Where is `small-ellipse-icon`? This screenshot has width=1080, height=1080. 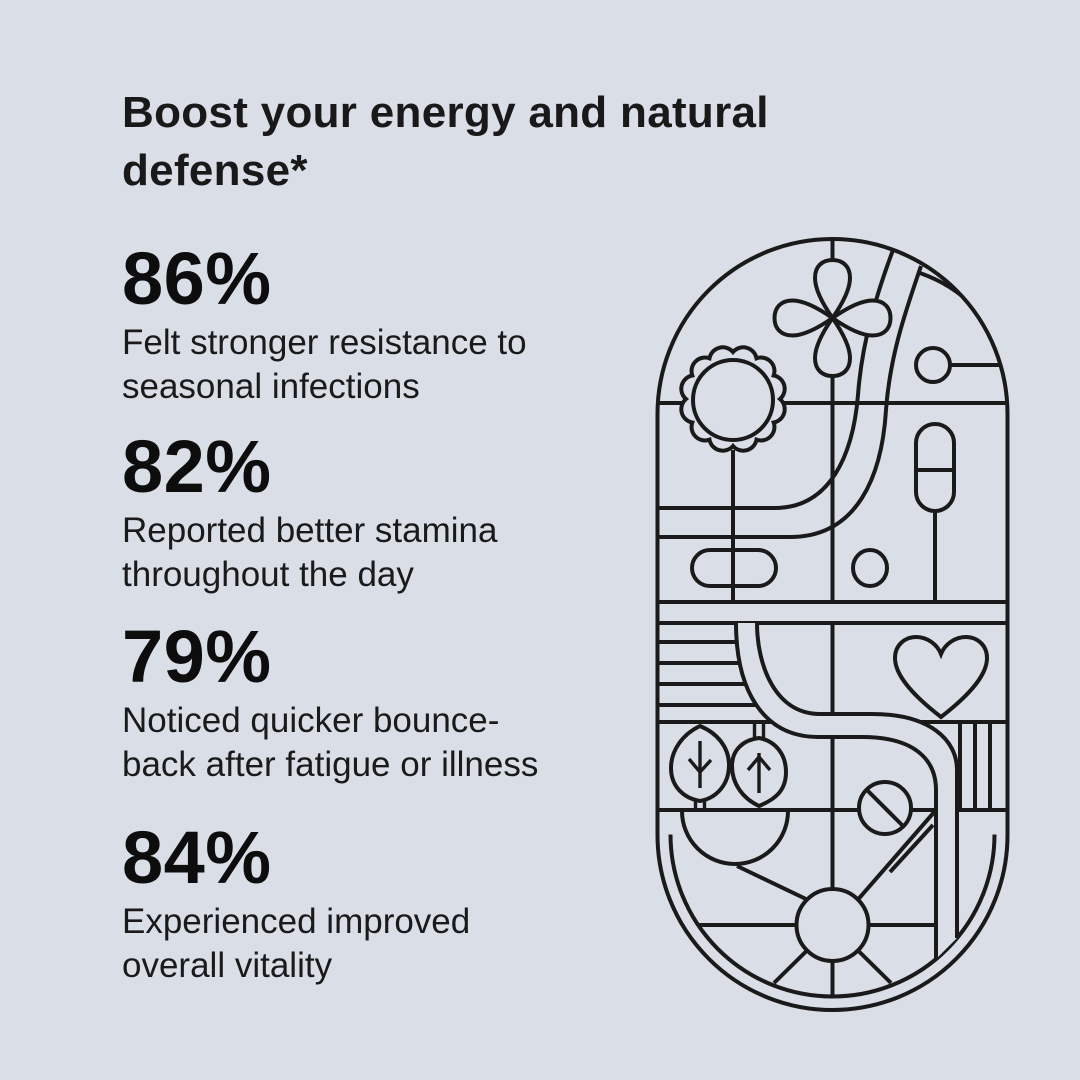
small-ellipse-icon is located at coordinates (870, 568).